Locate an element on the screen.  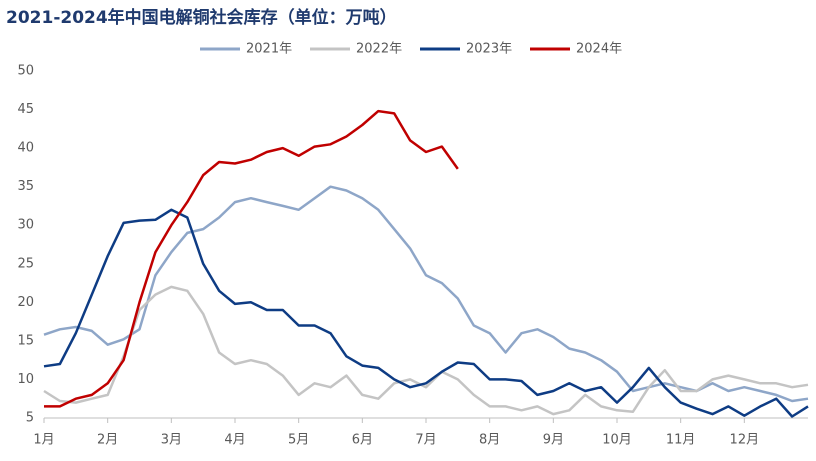
y-tick-label: 40 is located at coordinates (25, 148).